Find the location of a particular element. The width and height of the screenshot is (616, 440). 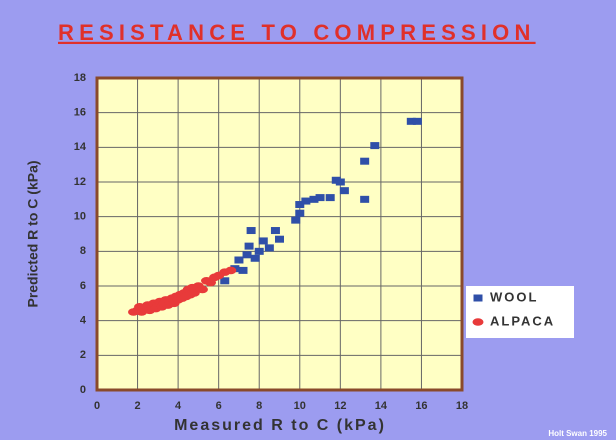

x-tick-label: 8 is located at coordinates (259, 406).